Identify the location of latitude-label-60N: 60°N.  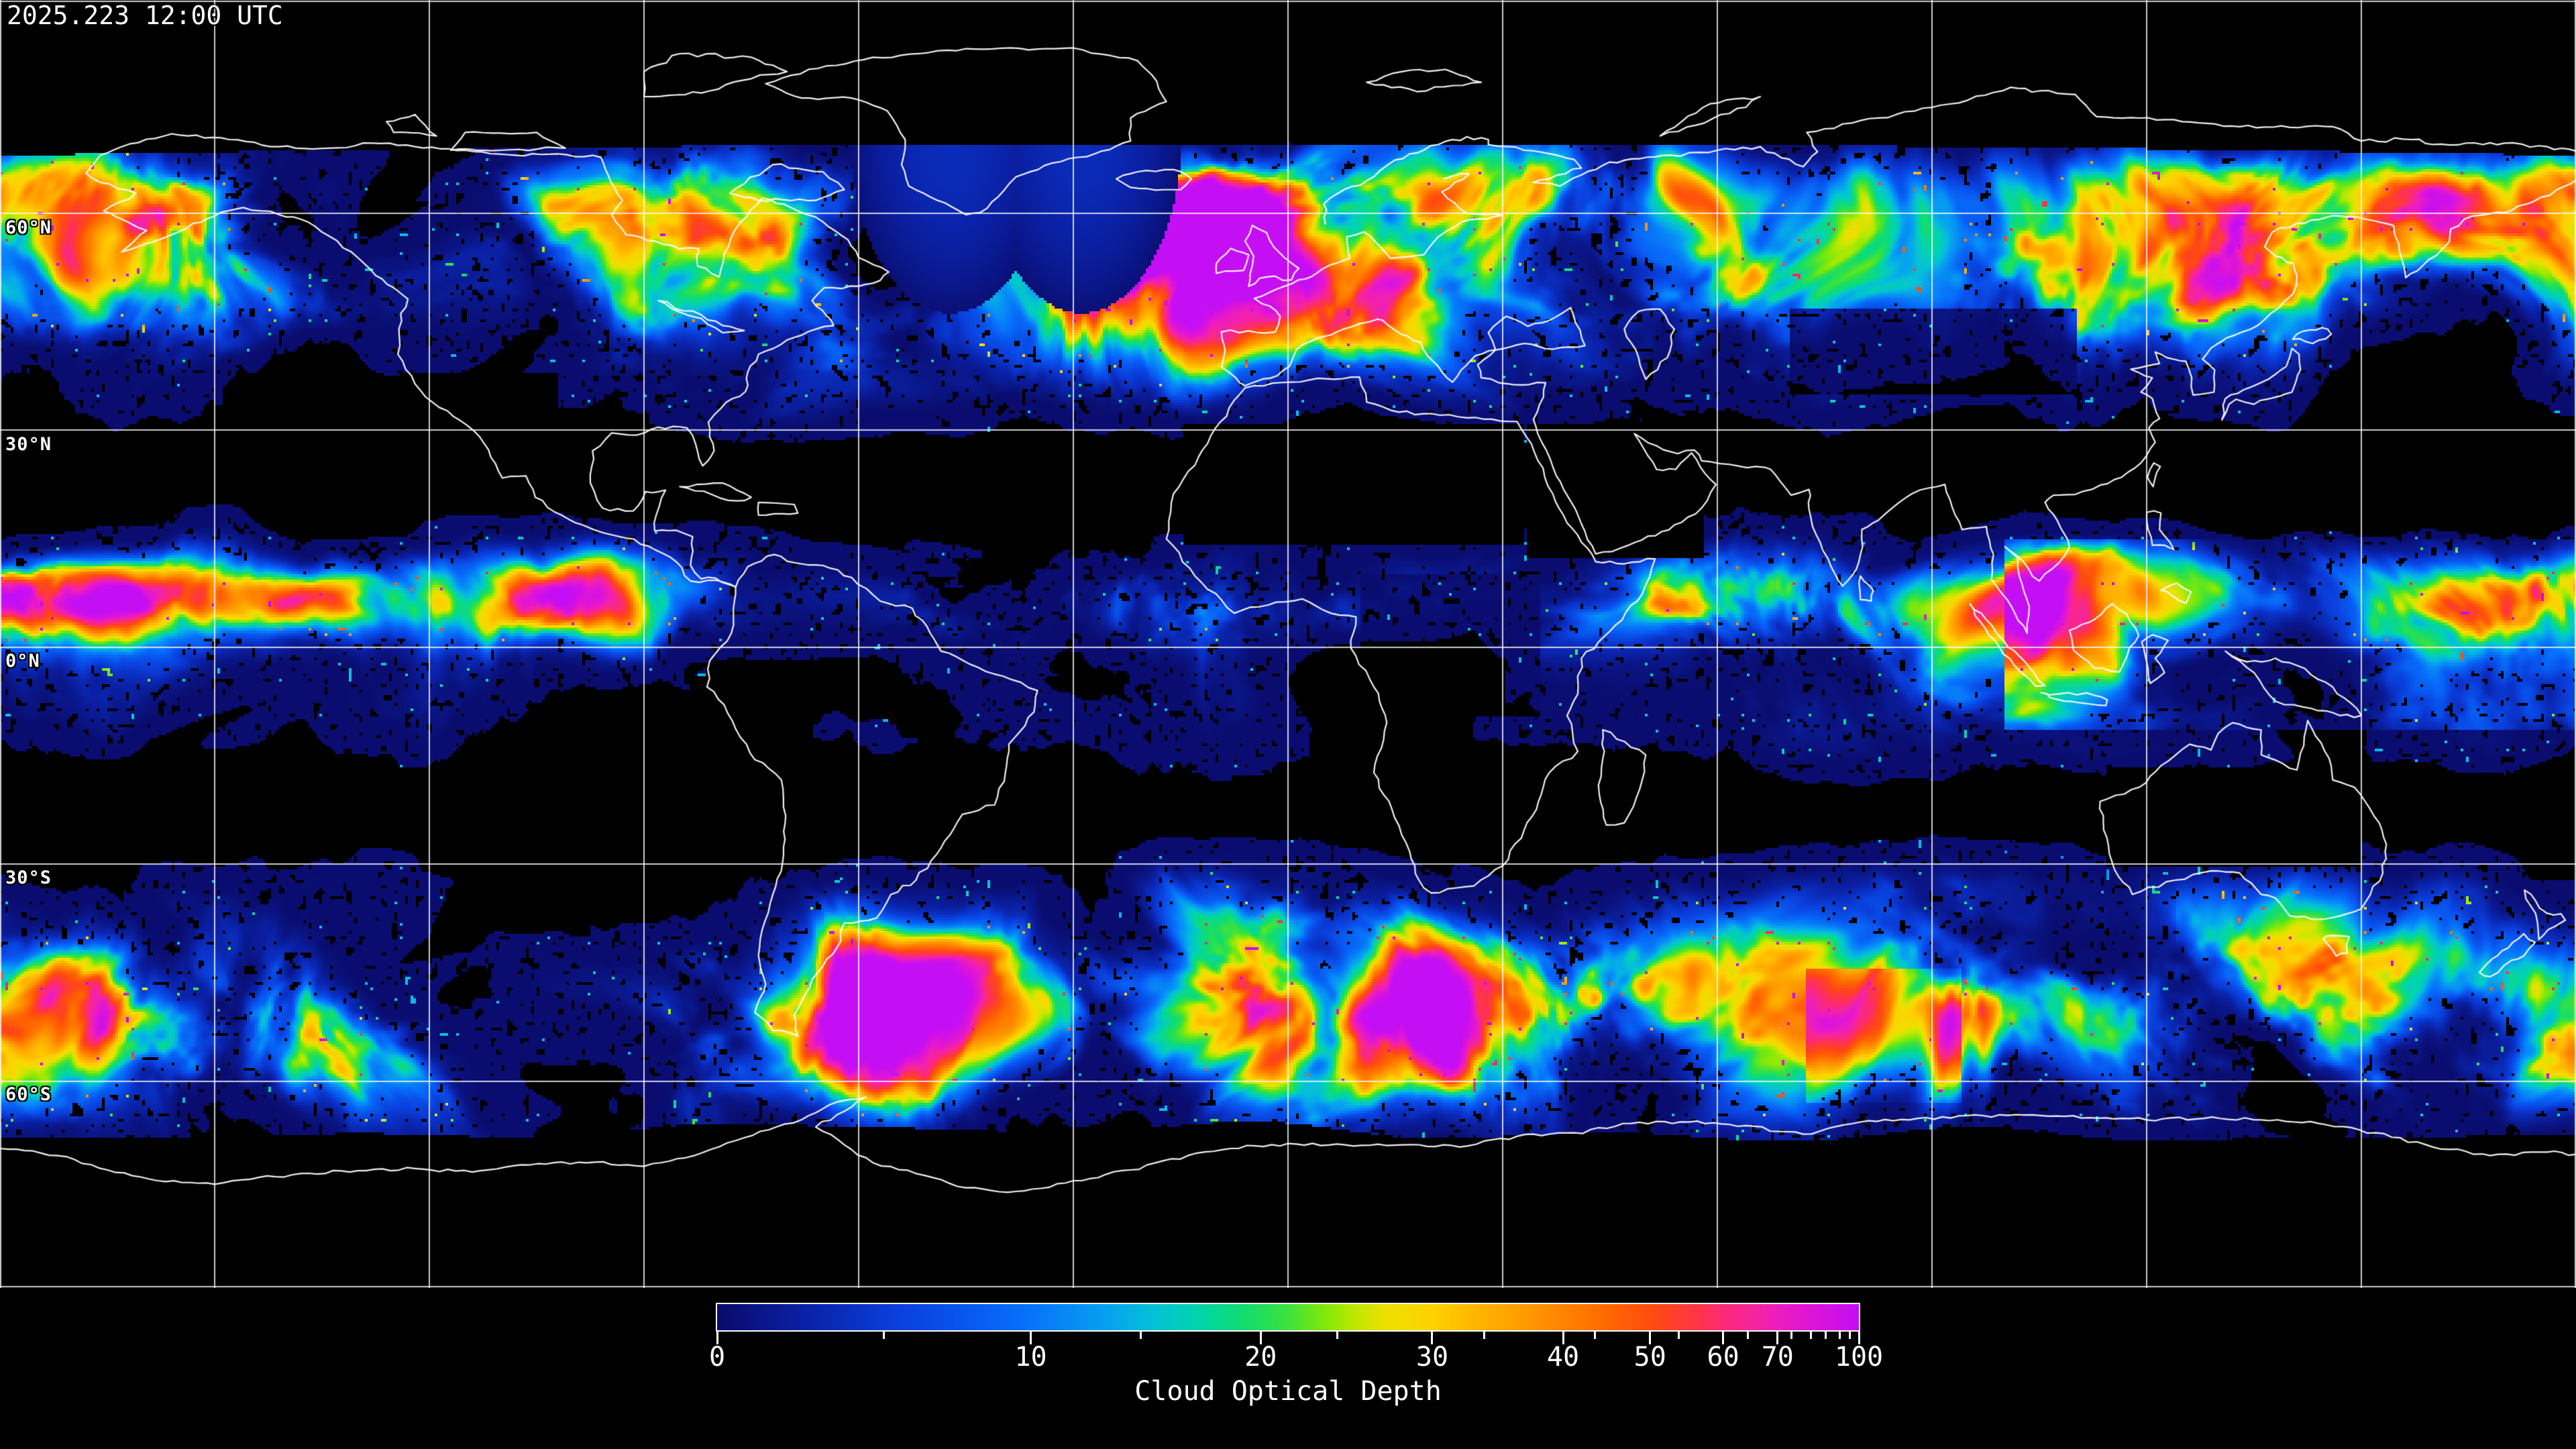
(28, 228).